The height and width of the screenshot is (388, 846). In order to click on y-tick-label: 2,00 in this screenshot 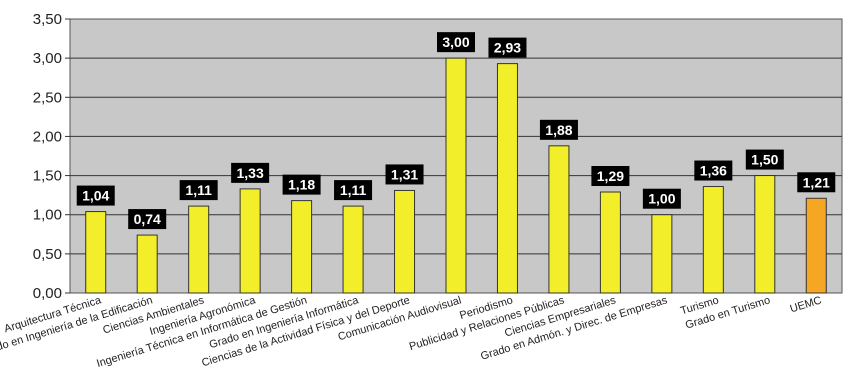, I will do `click(47, 136)`.